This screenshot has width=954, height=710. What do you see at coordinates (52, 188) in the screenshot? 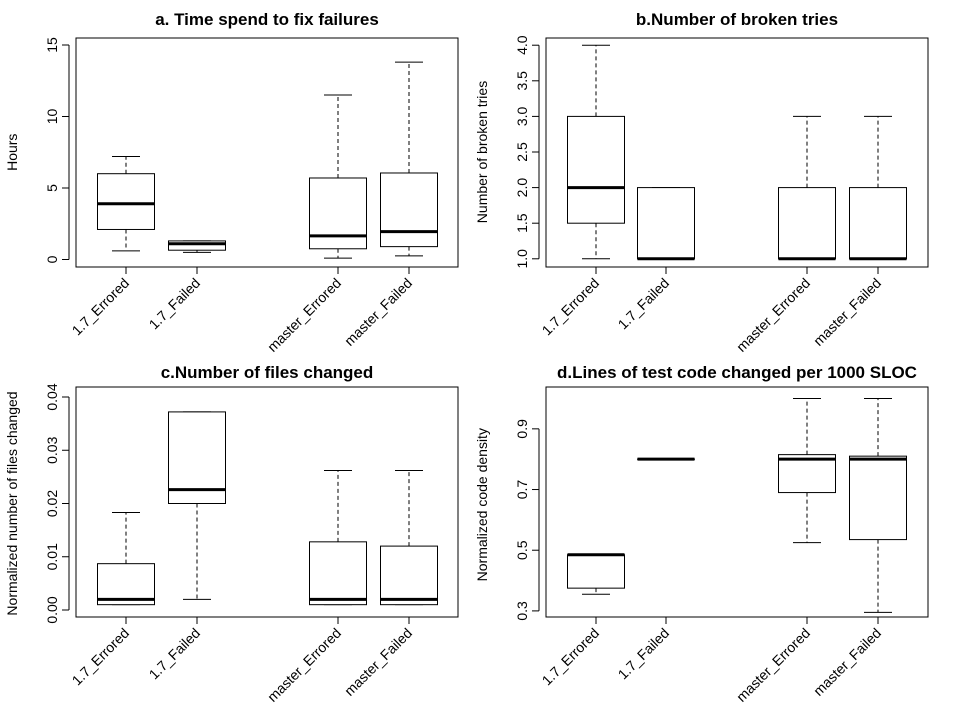
I see `y-tick-label: 5` at bounding box center [52, 188].